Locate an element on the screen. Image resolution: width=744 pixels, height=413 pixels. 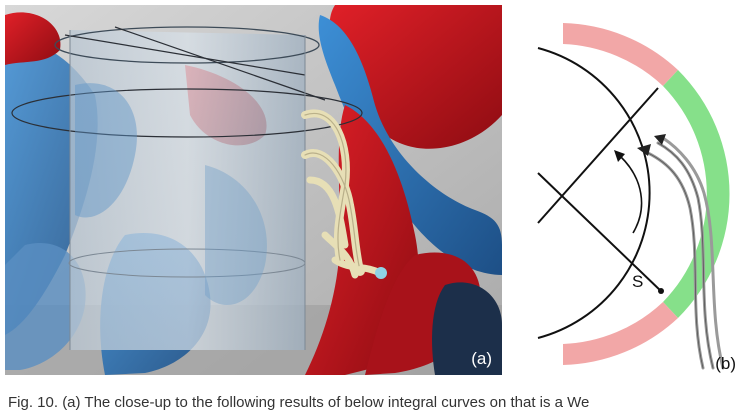
vortex-blue-bottomleft is located at coordinates (45, 306).